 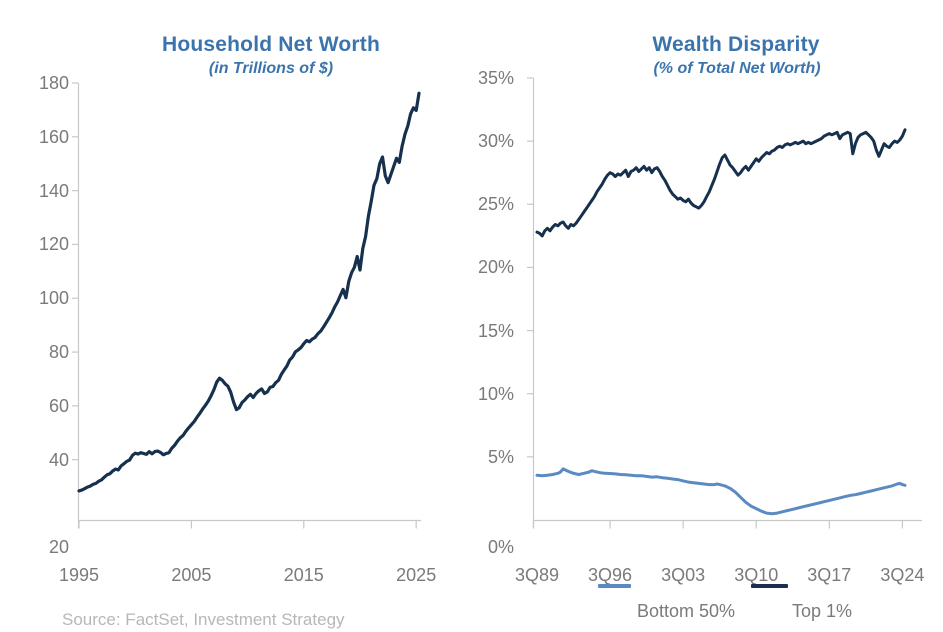 What do you see at coordinates (191, 575) in the screenshot?
I see `x-tick-label-2005: 2005` at bounding box center [191, 575].